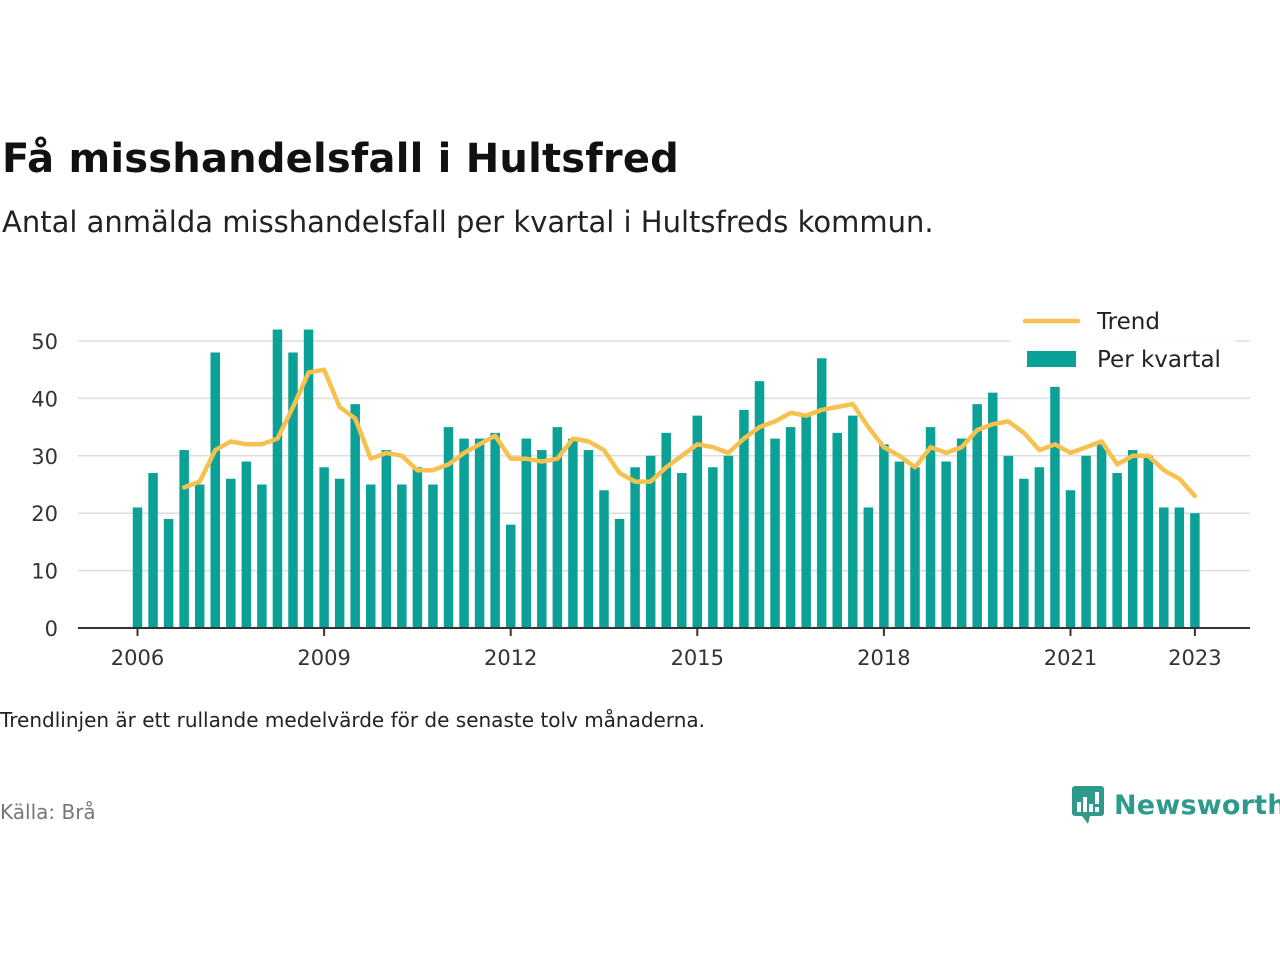  What do you see at coordinates (51, 629) in the screenshot?
I see `y-tick-label: 0` at bounding box center [51, 629].